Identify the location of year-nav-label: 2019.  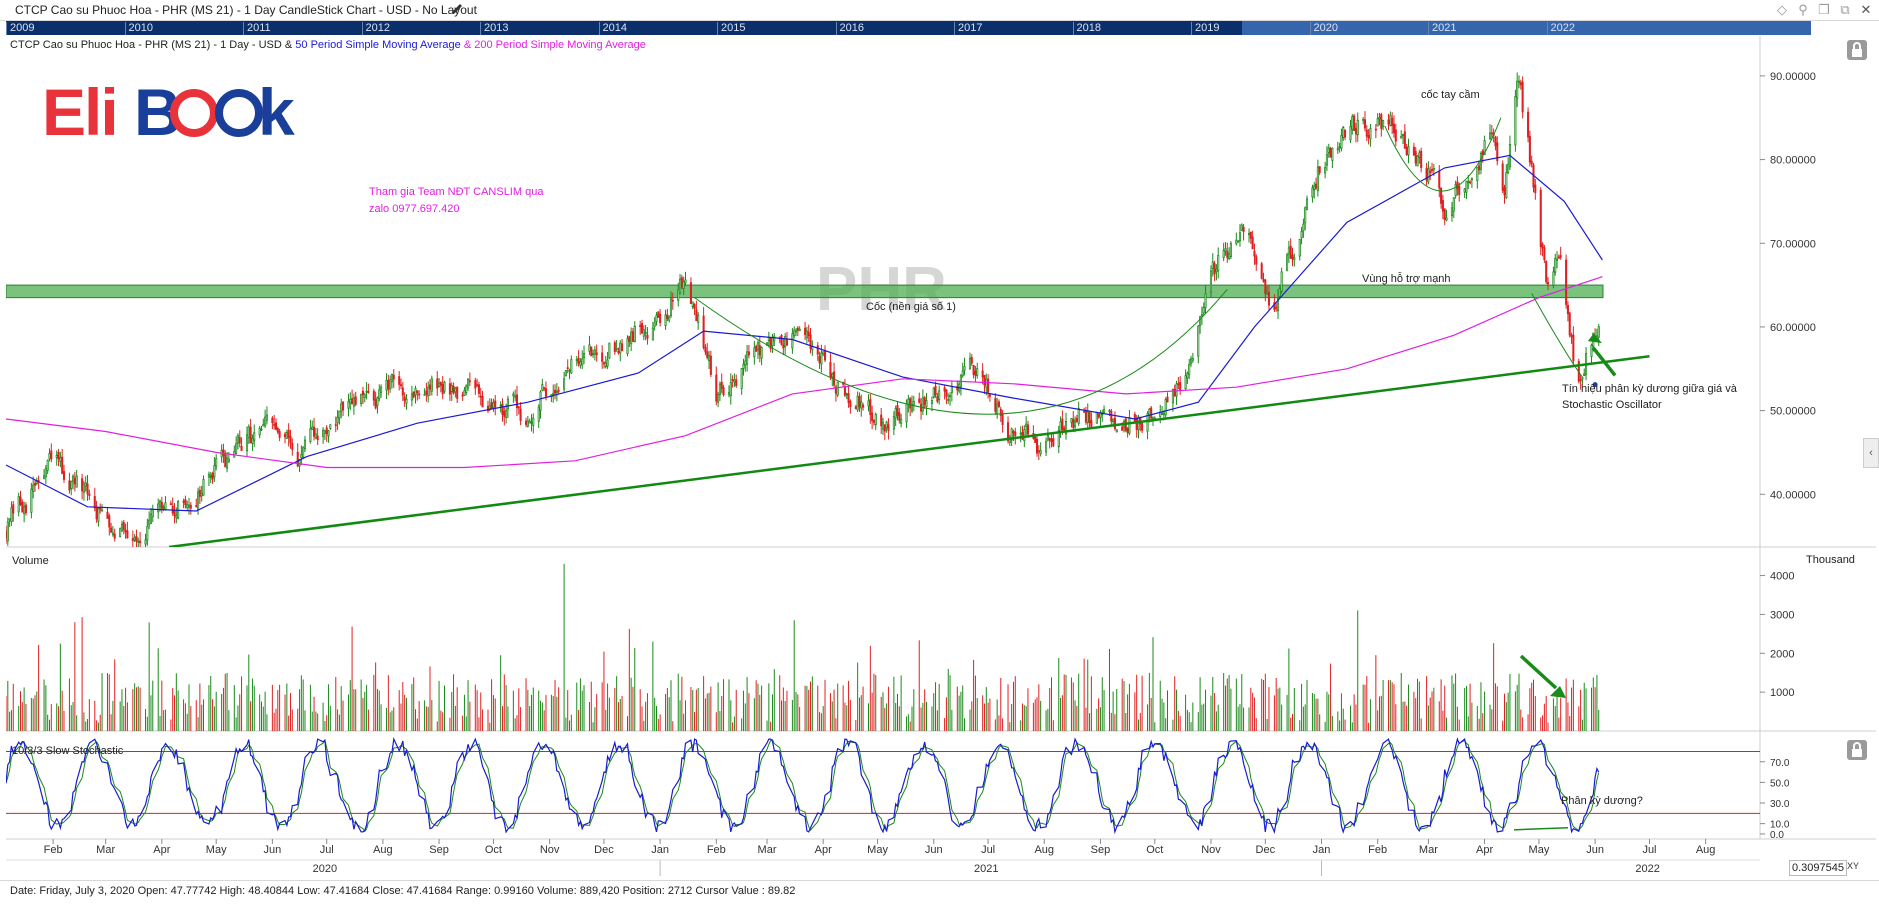
(1205, 28).